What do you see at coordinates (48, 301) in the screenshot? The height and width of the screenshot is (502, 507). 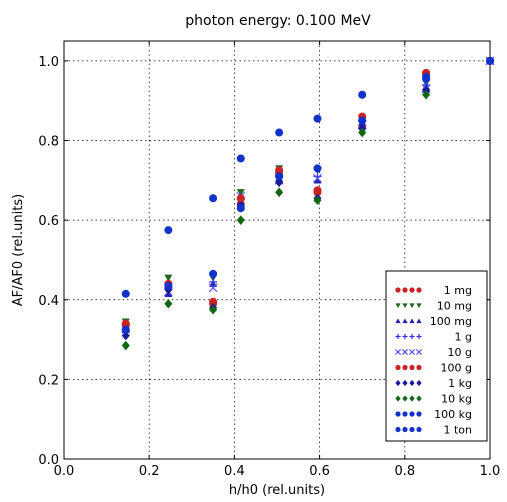 I see `y-tick-label: 0.4` at bounding box center [48, 301].